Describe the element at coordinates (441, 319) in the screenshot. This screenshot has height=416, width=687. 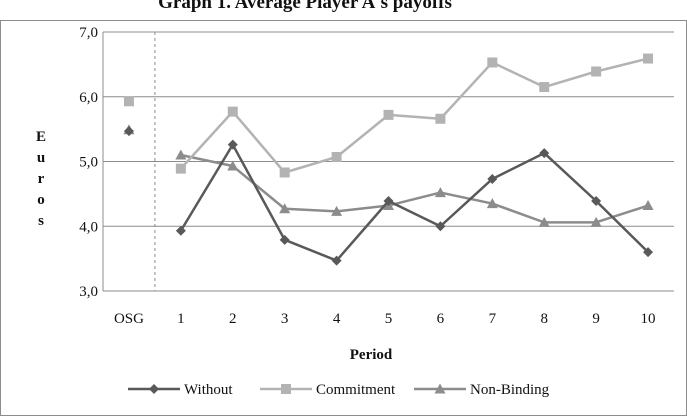
I see `x-tick-label: 6` at that location.